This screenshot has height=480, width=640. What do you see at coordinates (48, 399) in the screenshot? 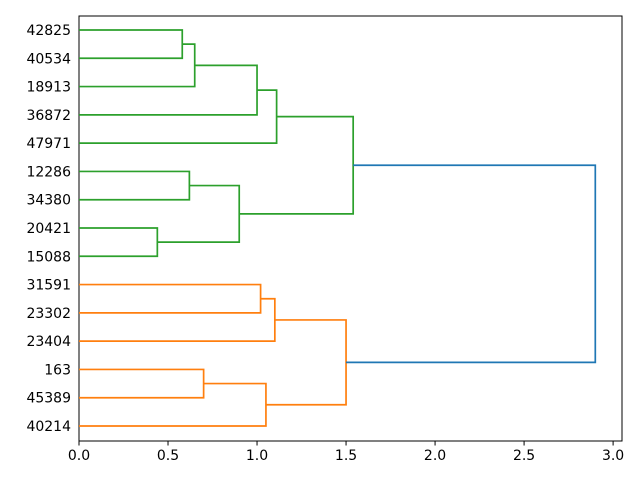
I see `leaf-label: 45389` at bounding box center [48, 399].